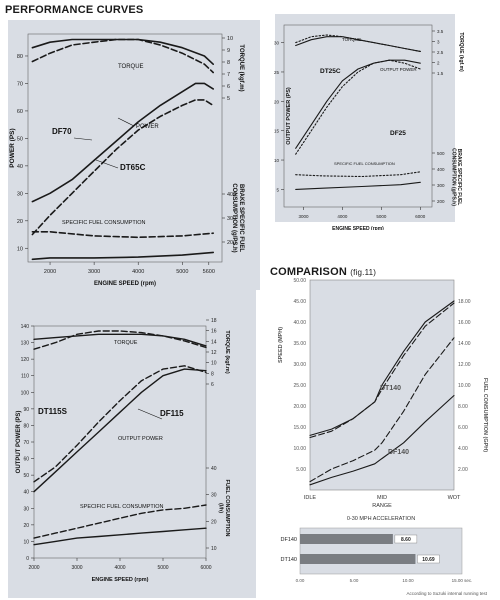 The height and width of the screenshot is (600, 500). What do you see at coordinates (25, 344) in the screenshot?
I see `y-tick-label: 130` at bounding box center [25, 344].